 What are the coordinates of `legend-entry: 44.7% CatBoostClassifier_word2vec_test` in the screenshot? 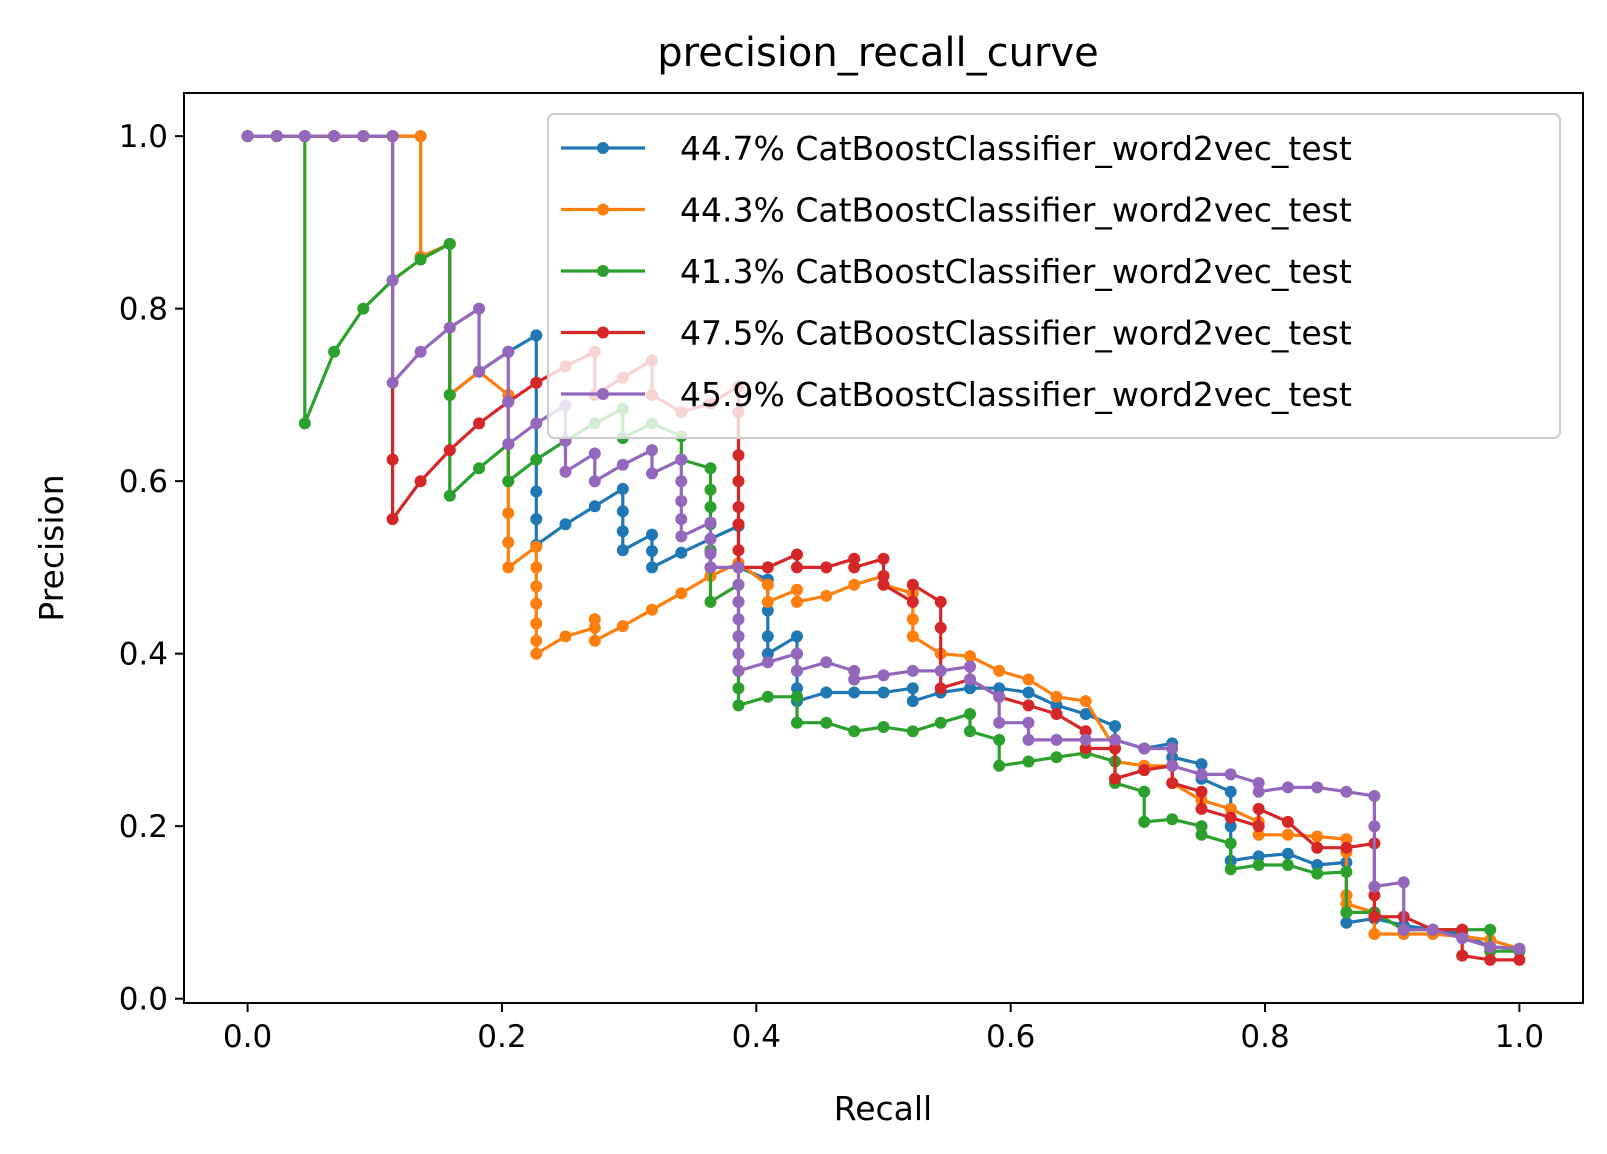 It's located at (1016, 148).